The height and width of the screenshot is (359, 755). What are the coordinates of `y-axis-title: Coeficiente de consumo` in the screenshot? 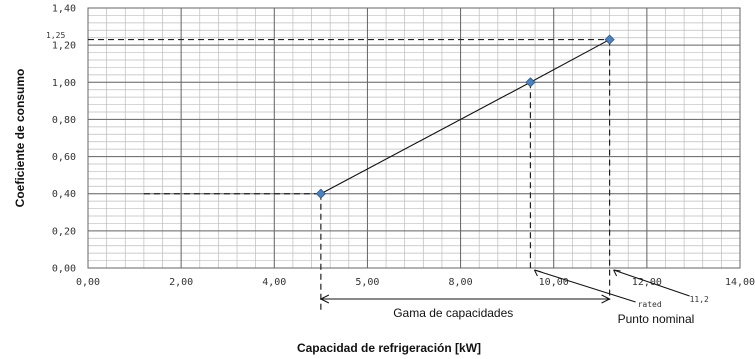 It's located at (20, 138).